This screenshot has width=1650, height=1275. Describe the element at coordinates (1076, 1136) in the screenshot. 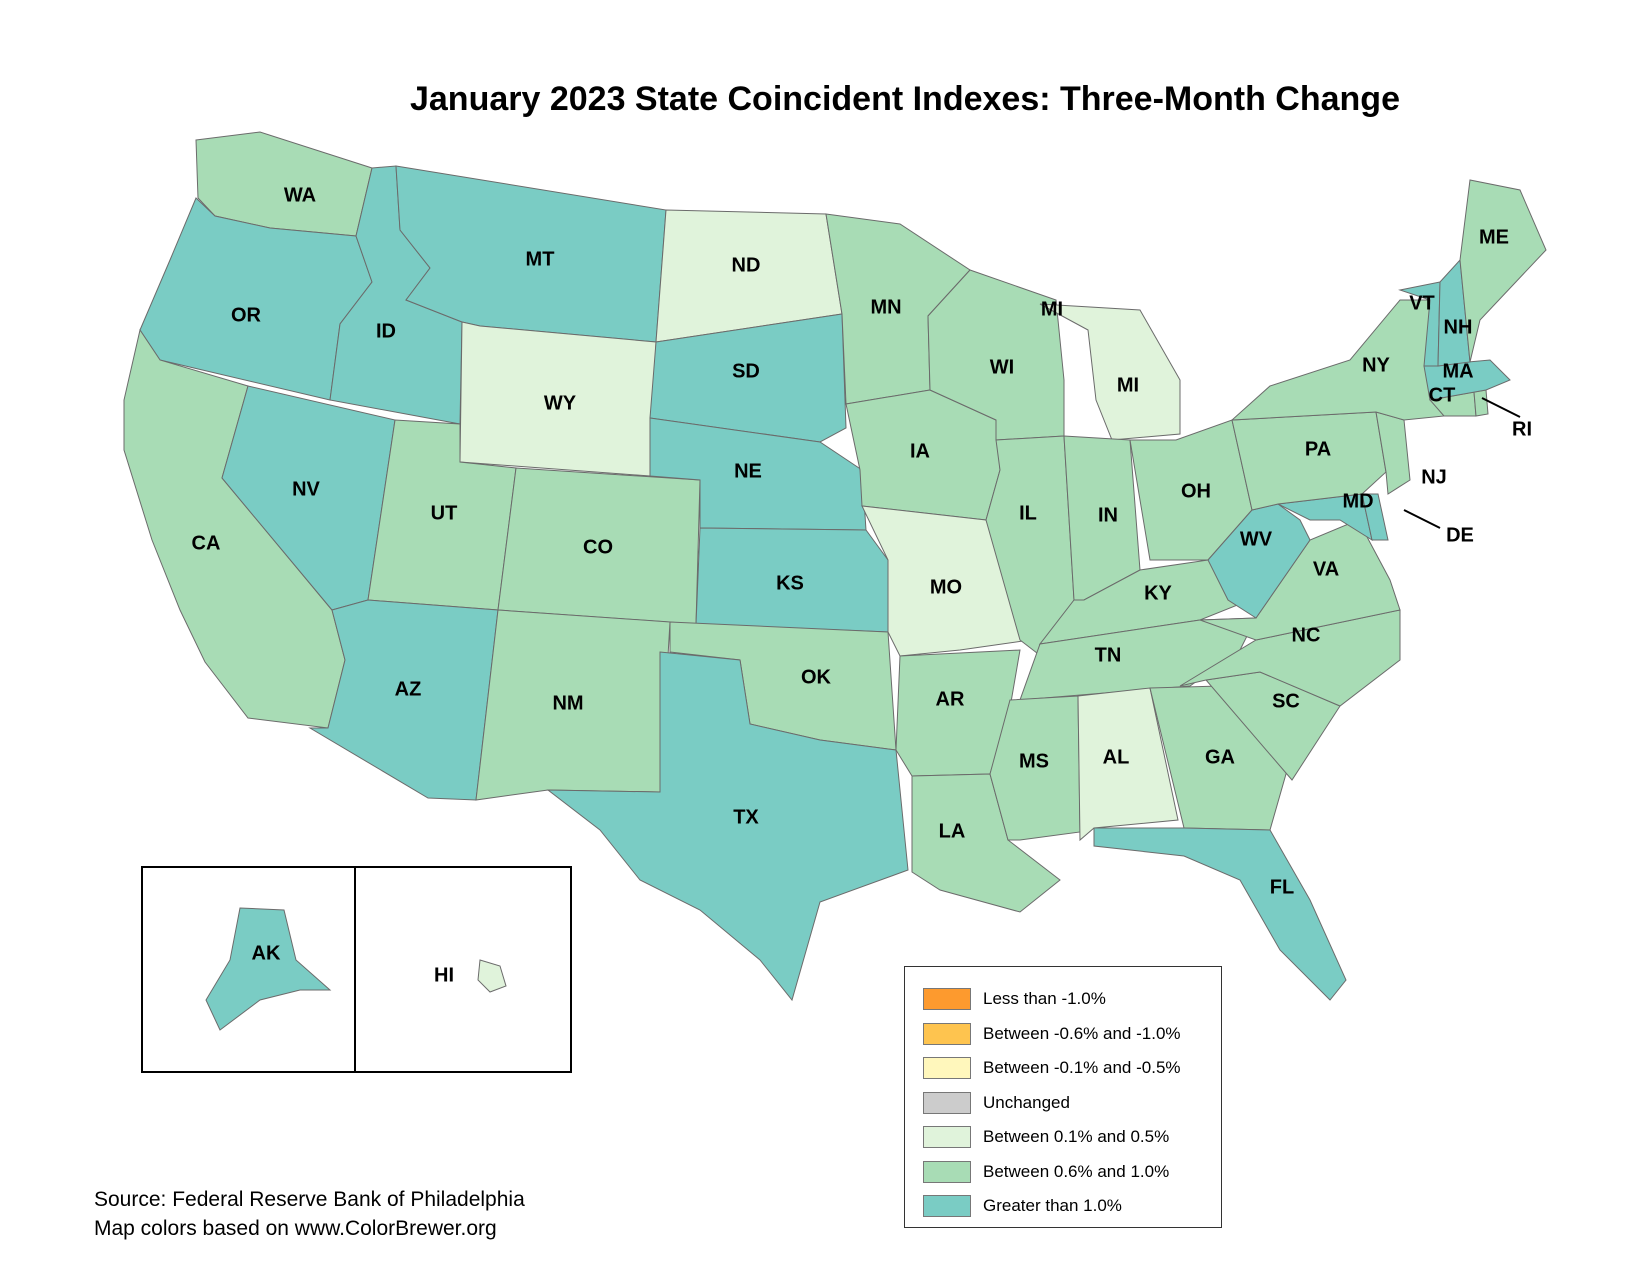

I see `legend-label: Between 0.1% and 0.5%` at that location.